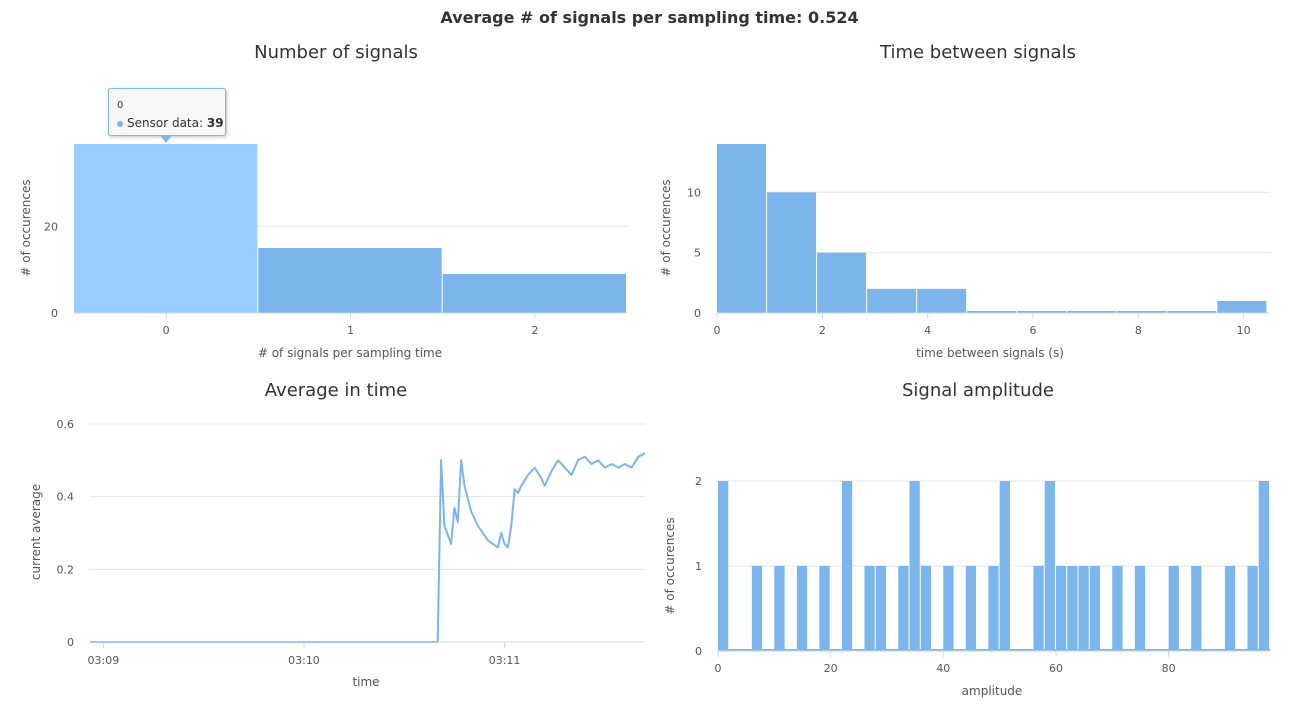 The width and height of the screenshot is (1299, 714). I want to click on y-axis-label: current average, so click(36, 532).